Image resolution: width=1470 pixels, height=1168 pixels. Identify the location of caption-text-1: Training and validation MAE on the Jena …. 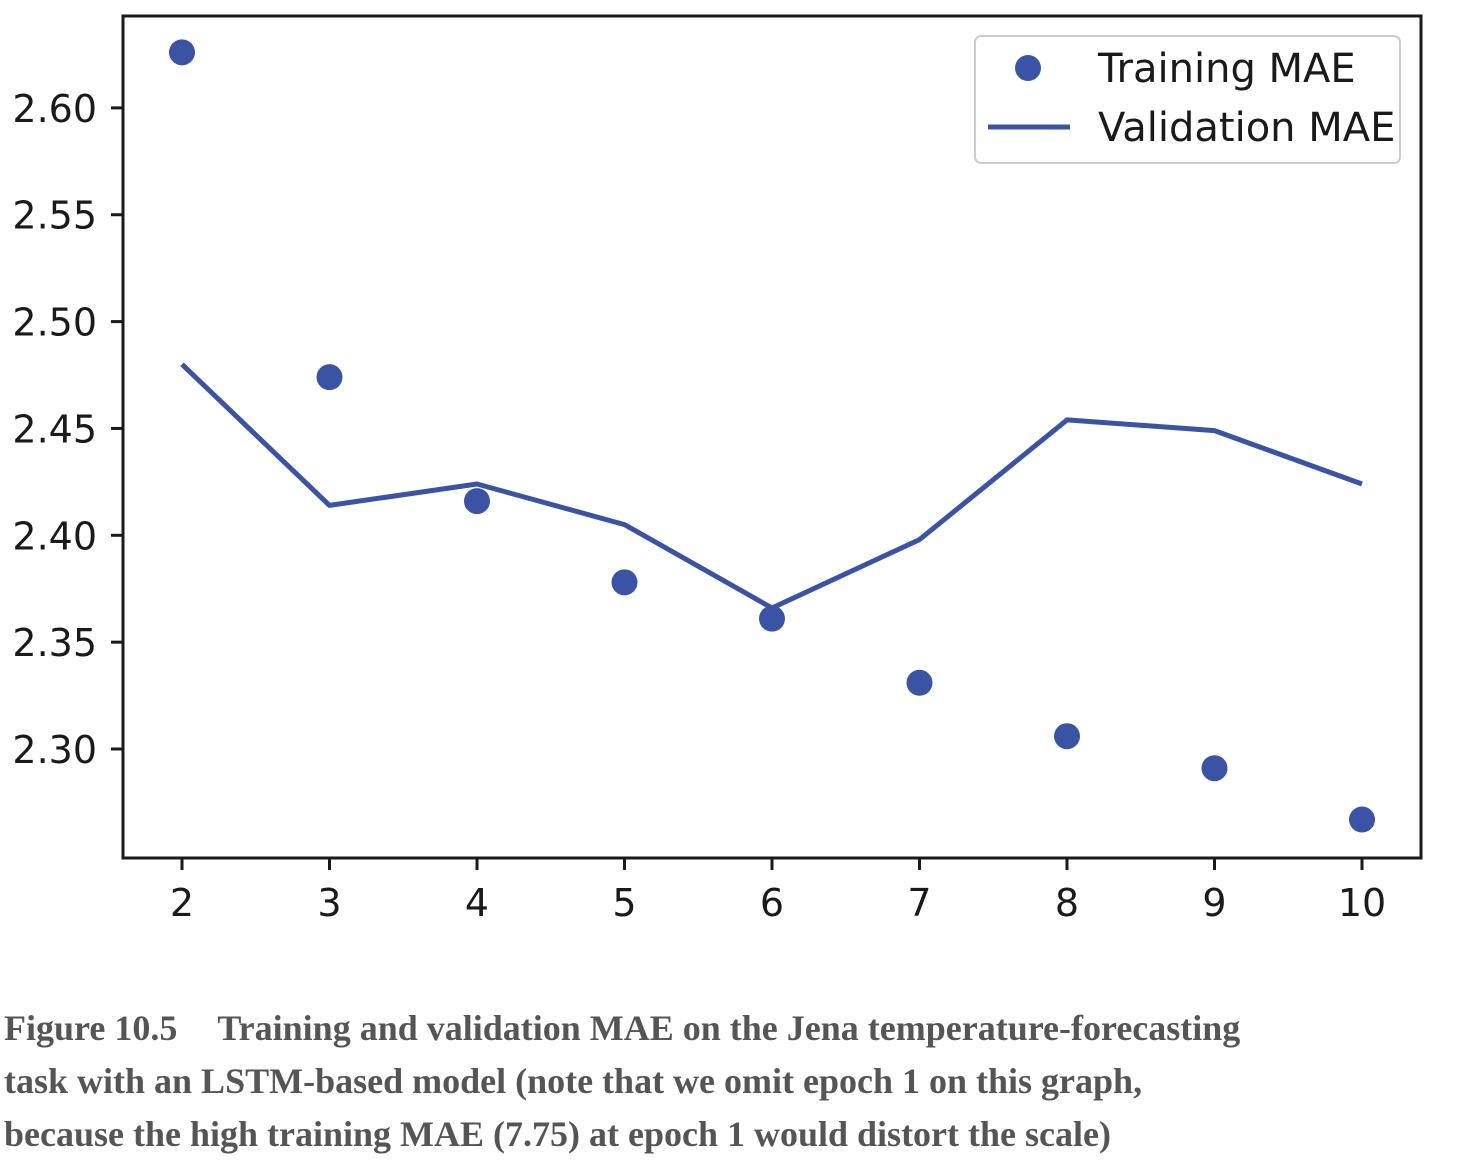
(729, 1028).